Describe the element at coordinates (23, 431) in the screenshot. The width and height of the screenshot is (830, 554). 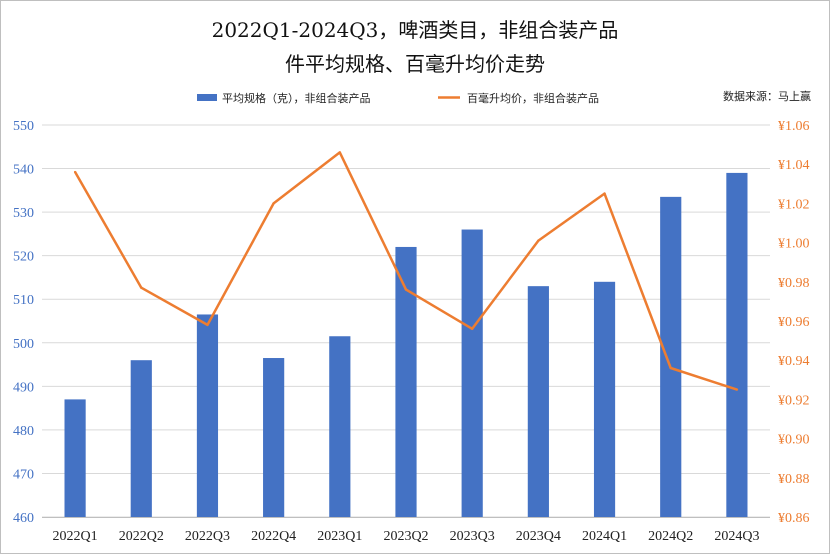
I see `y-left-tick-label: 480` at that location.